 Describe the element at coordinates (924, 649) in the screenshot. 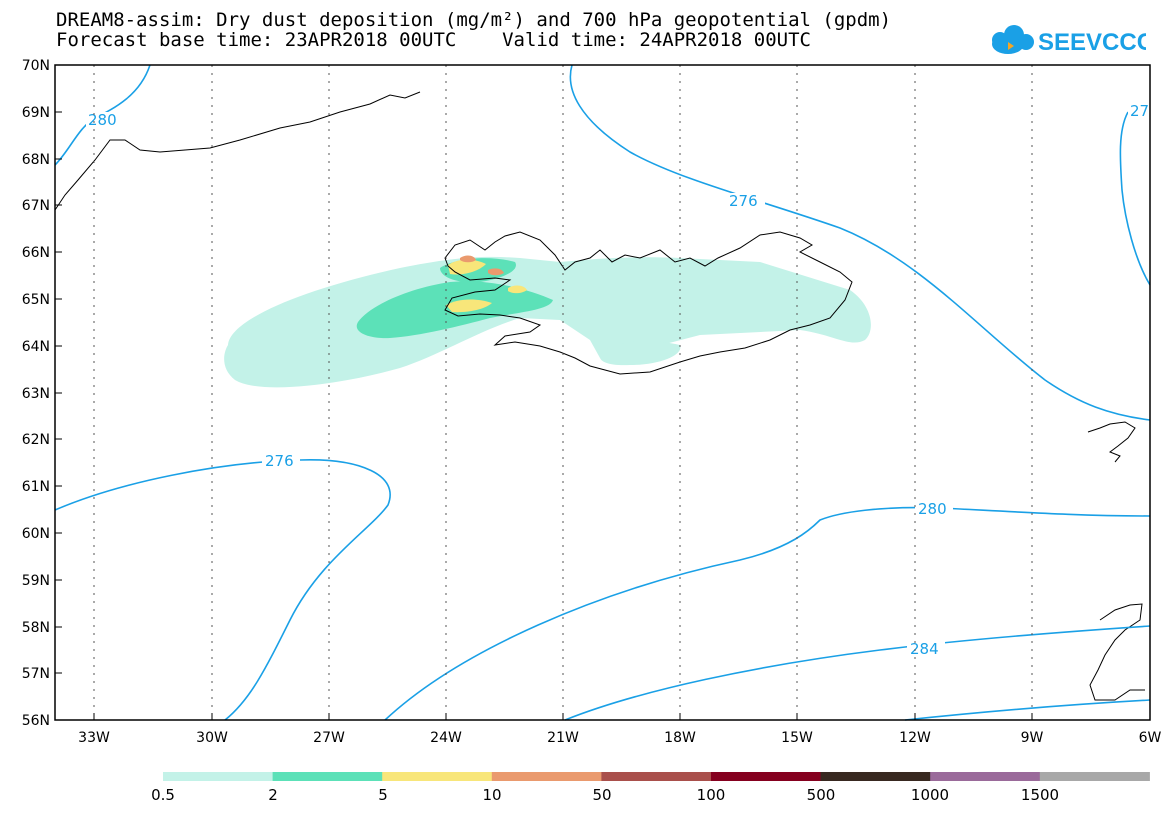

I see `contour-label: 284` at that location.